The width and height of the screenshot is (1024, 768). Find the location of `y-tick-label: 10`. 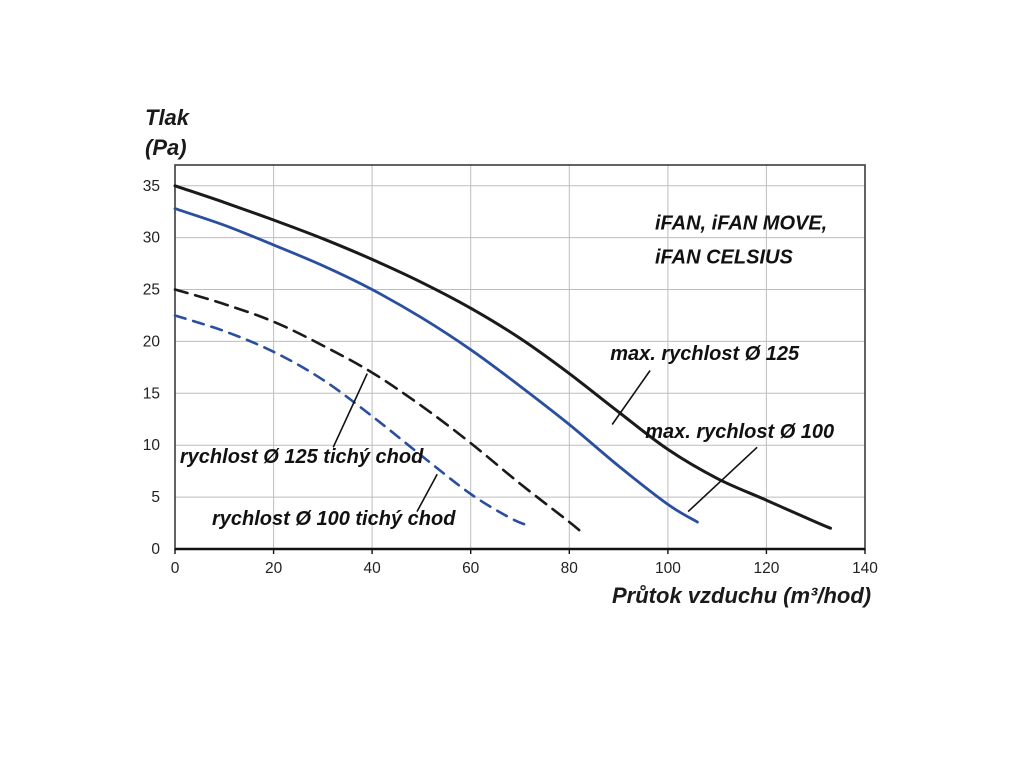

y-tick-label: 10 is located at coordinates (152, 445).